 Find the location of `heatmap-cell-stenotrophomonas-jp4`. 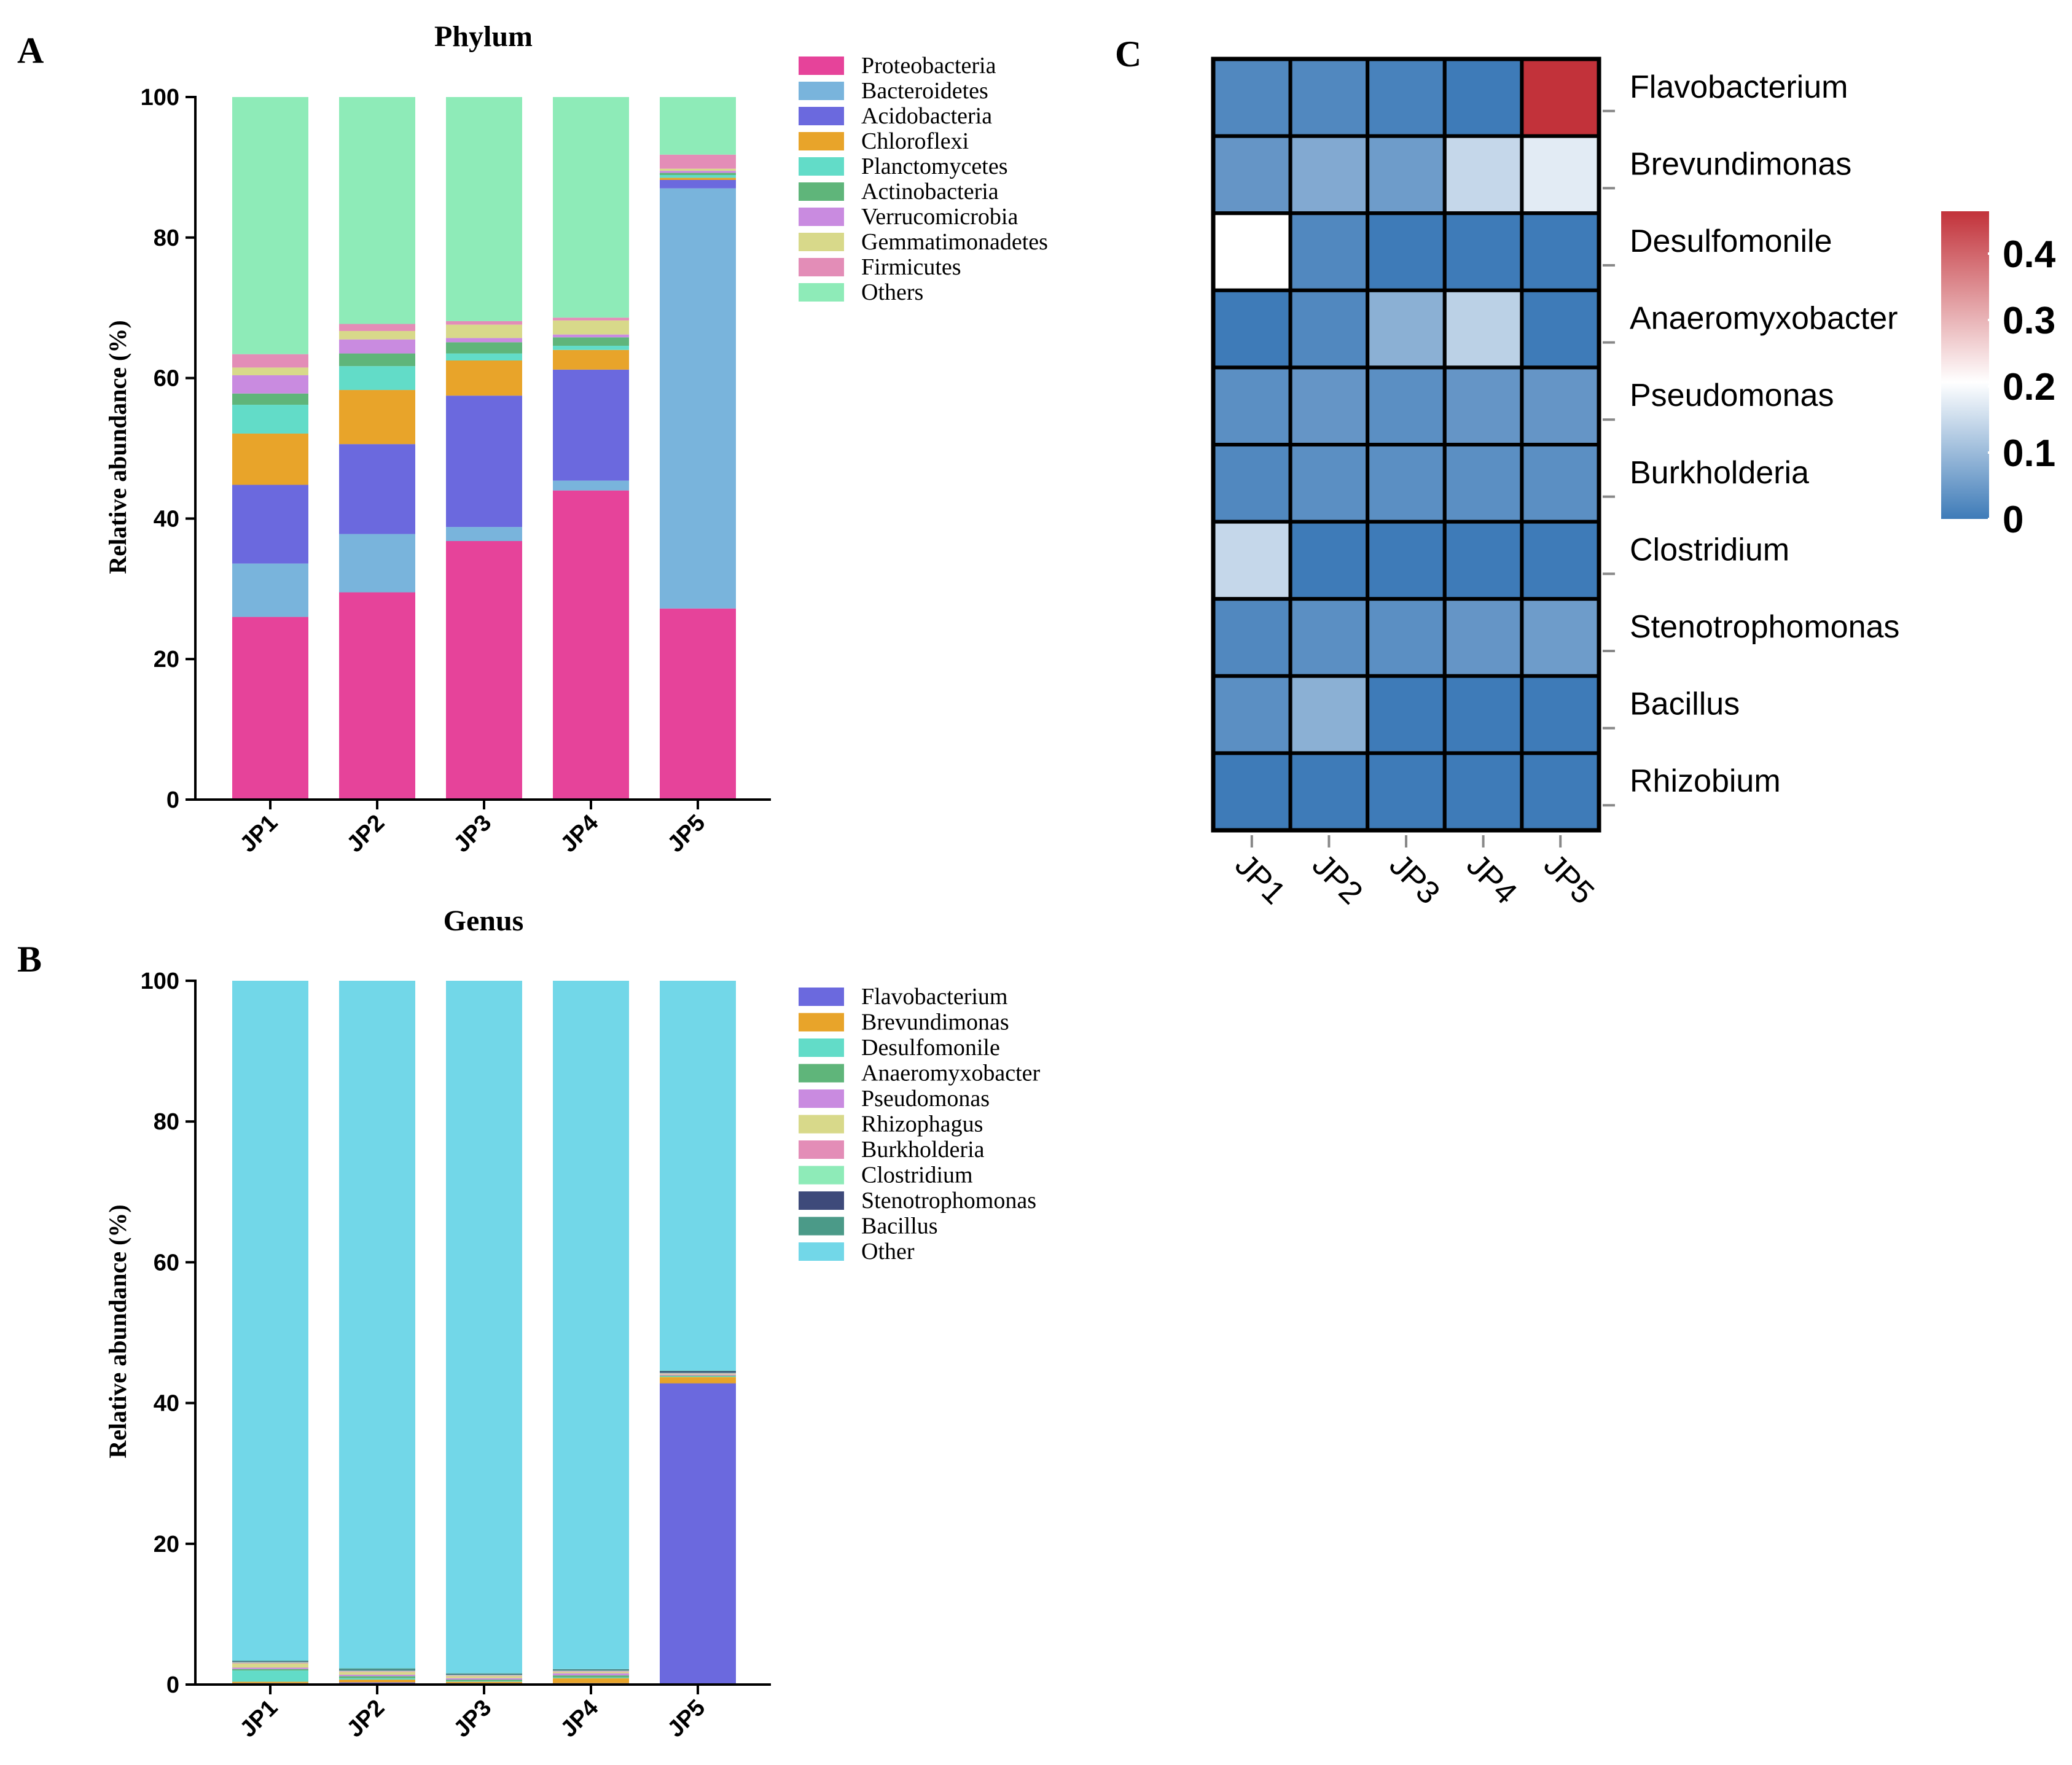

heatmap-cell-stenotrophomonas-jp4 is located at coordinates (1483, 637).